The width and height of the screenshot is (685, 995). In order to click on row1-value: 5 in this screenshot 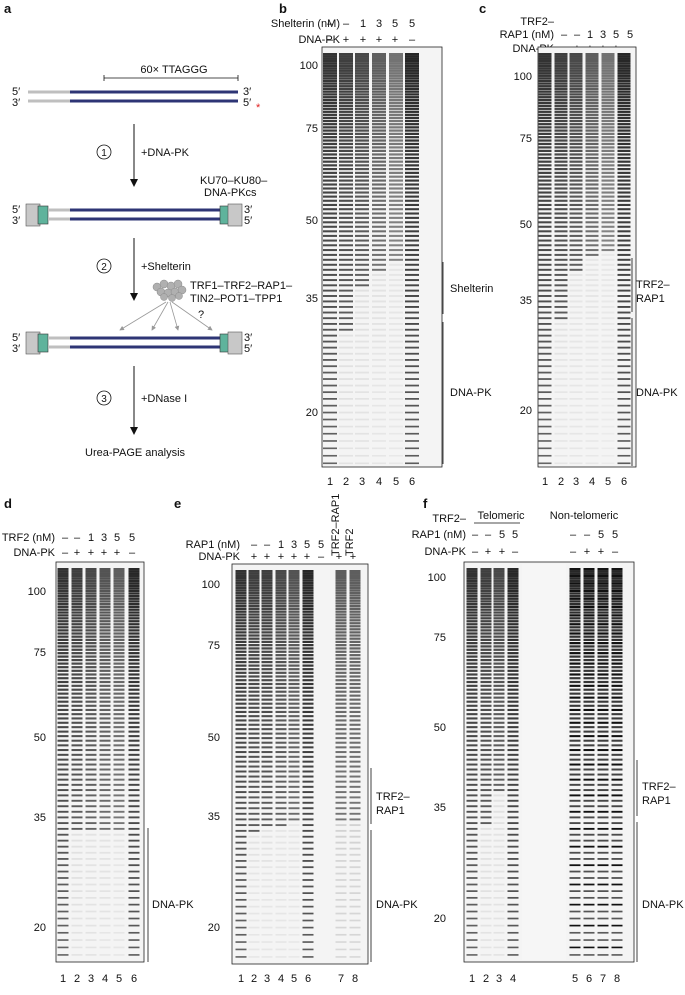, I will do `click(395, 24)`.